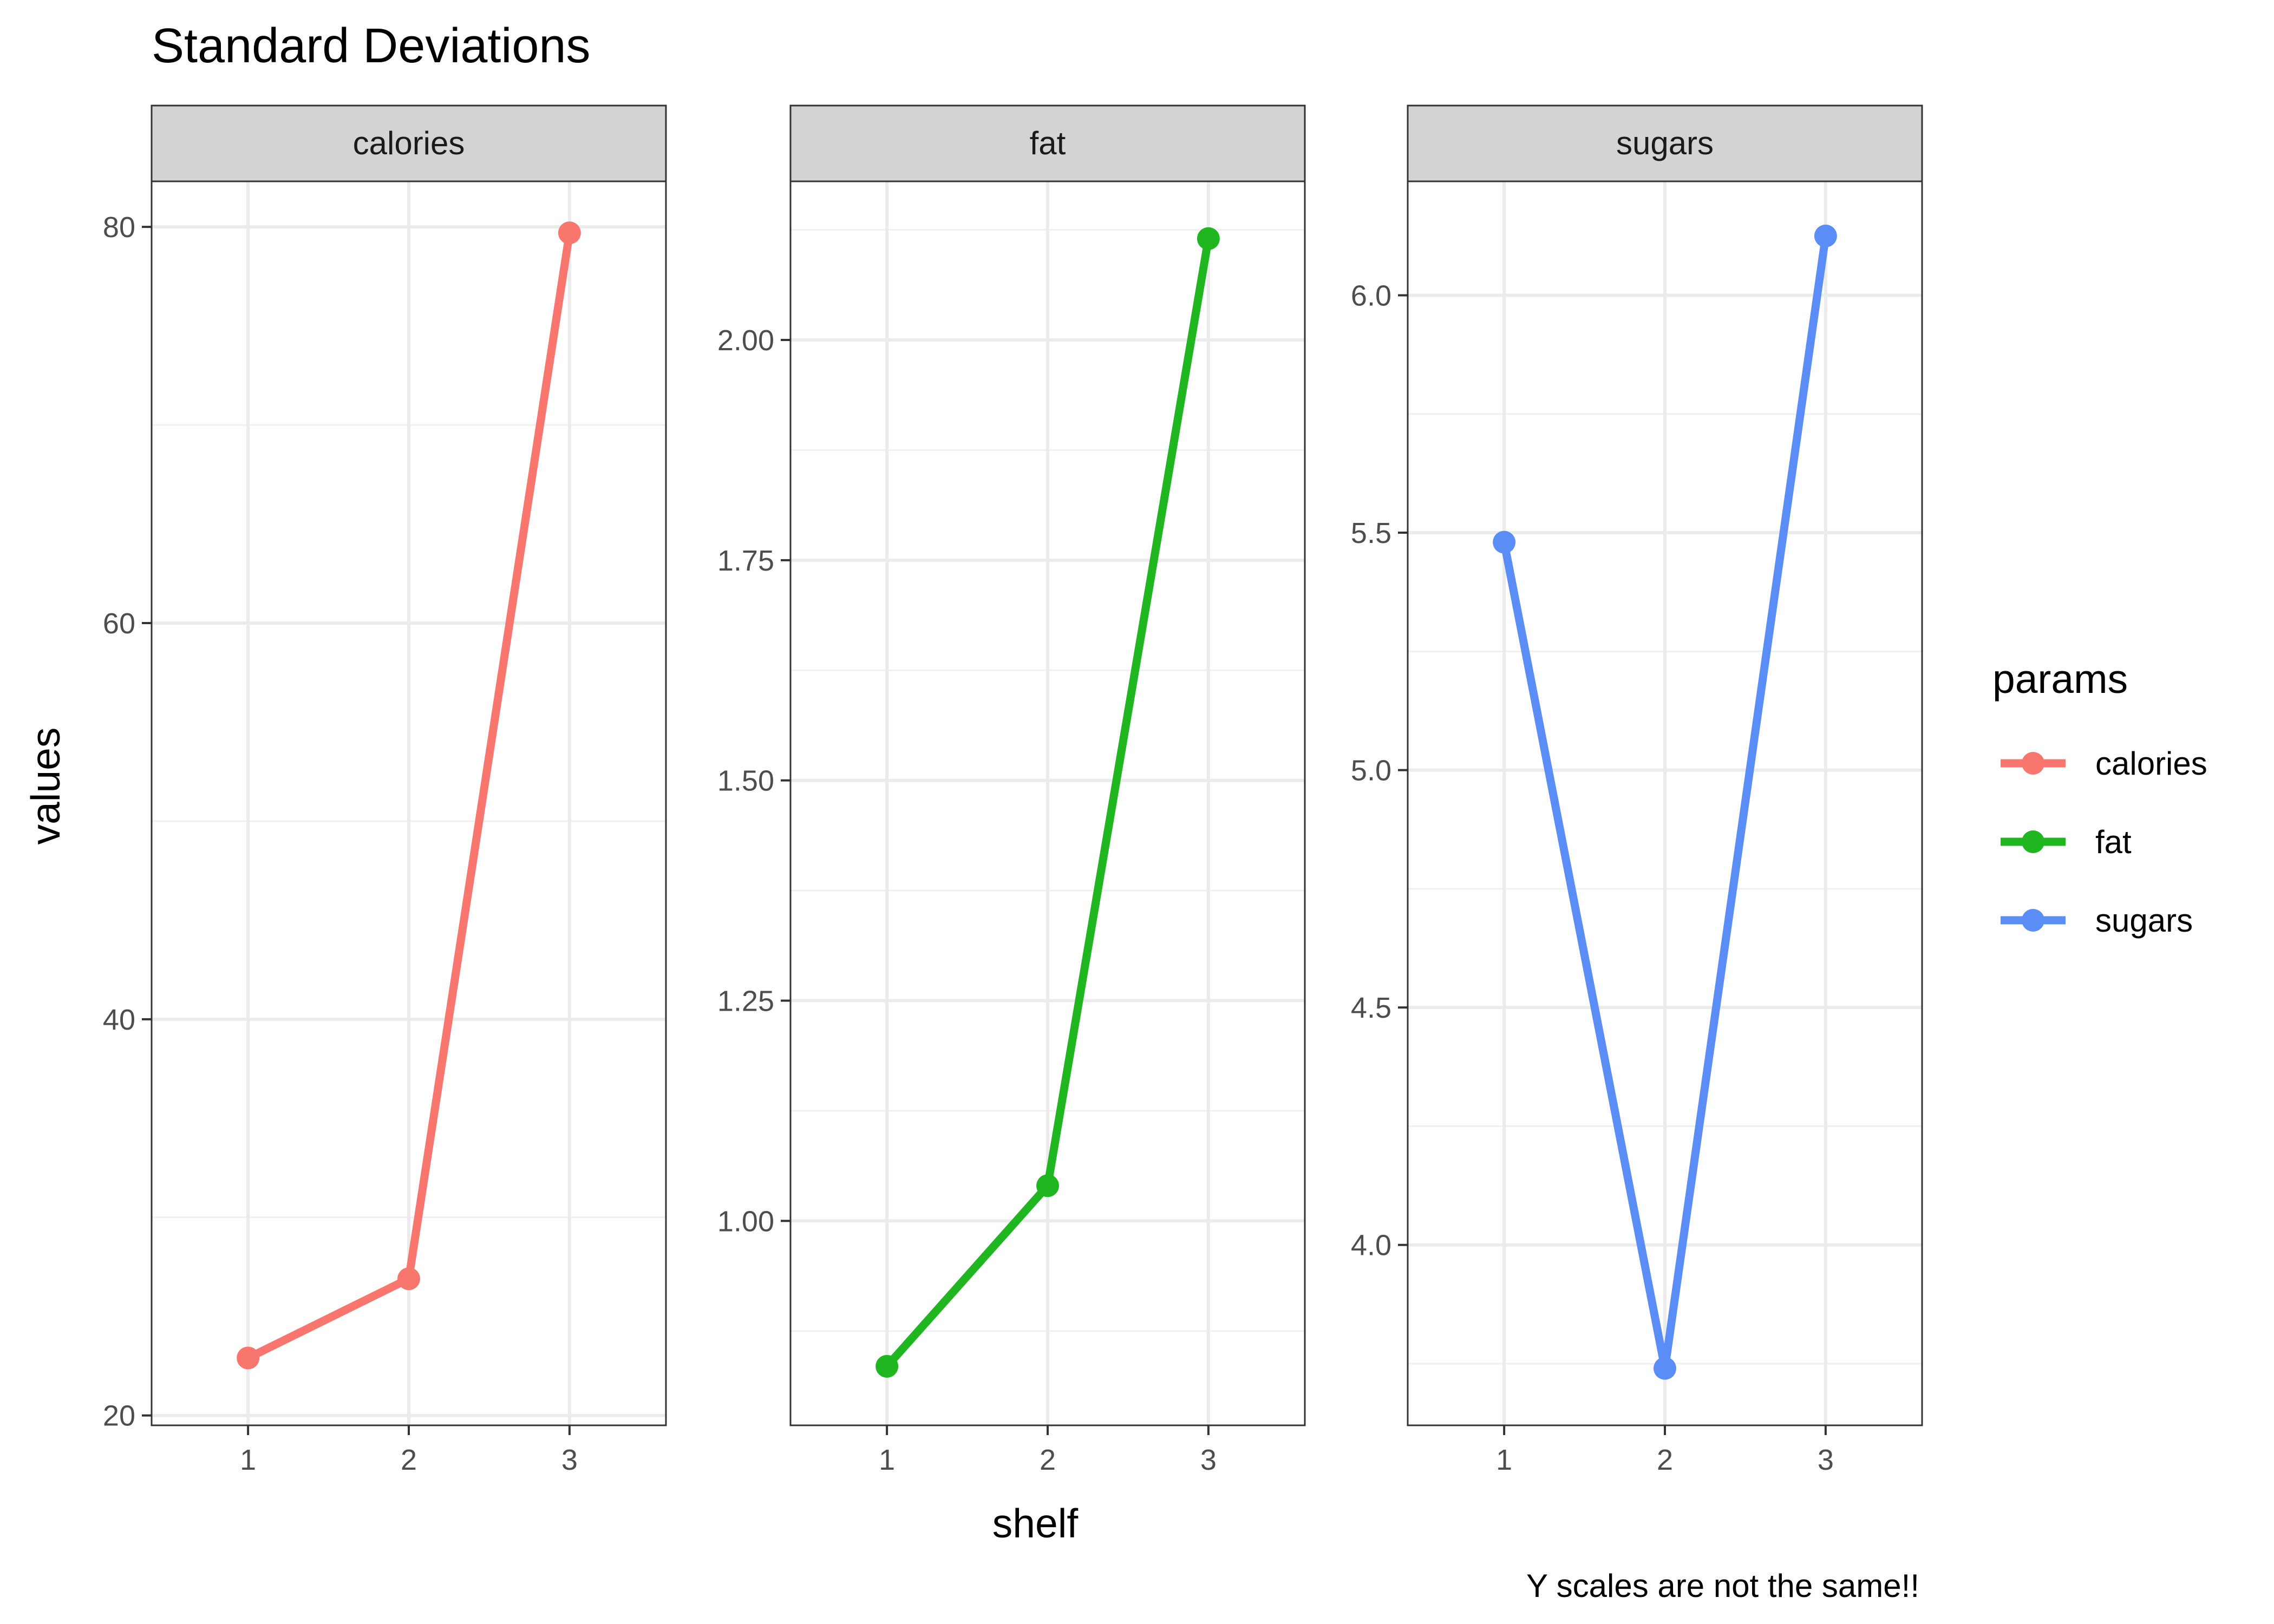  Describe the element at coordinates (119, 227) in the screenshot. I see `y-tick-label: 80` at that location.